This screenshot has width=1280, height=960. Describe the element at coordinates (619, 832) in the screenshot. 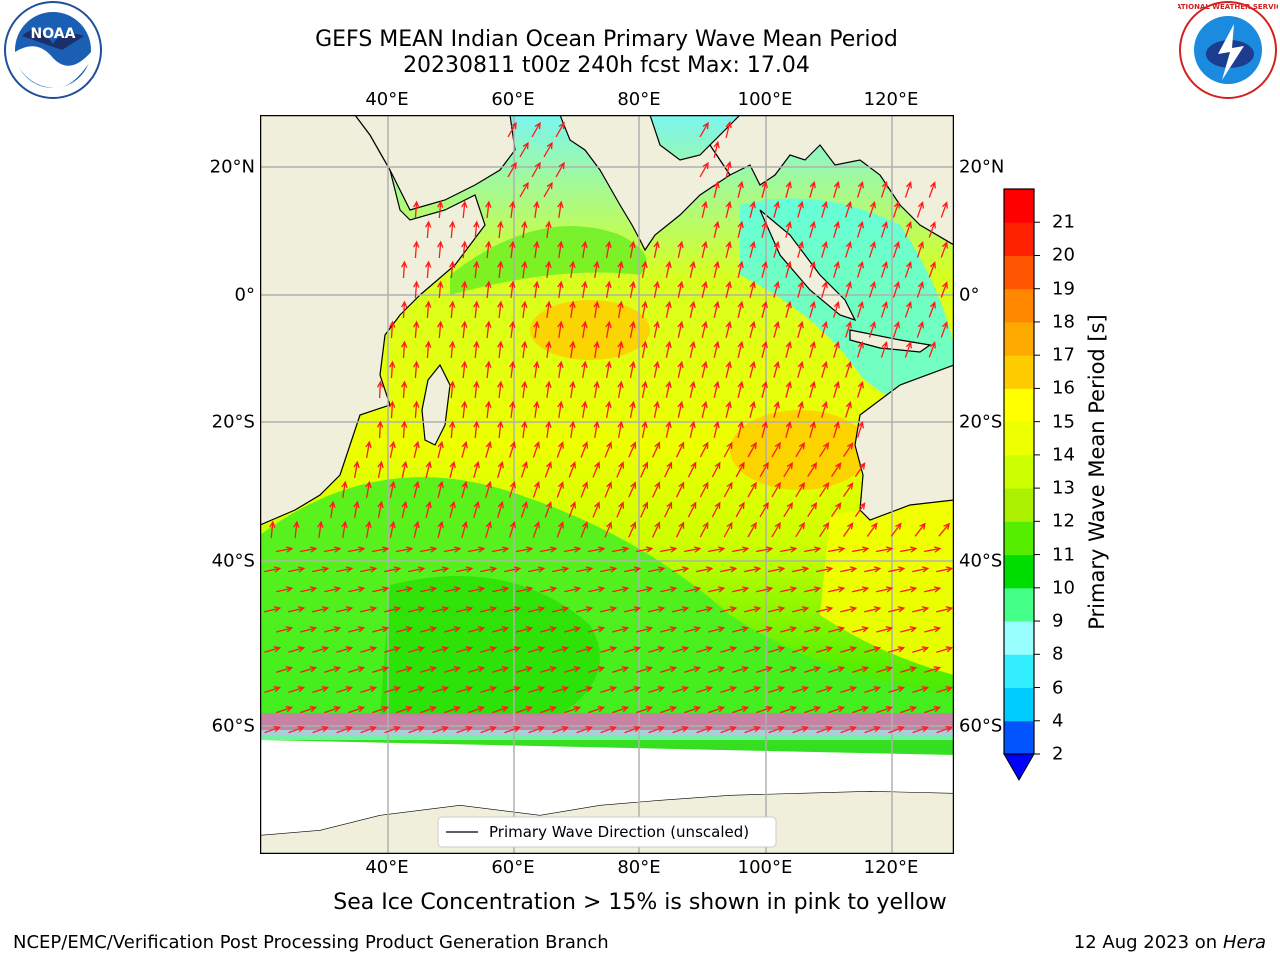

I see `legend-label: Primary Wave Direction (unscaled)` at that location.